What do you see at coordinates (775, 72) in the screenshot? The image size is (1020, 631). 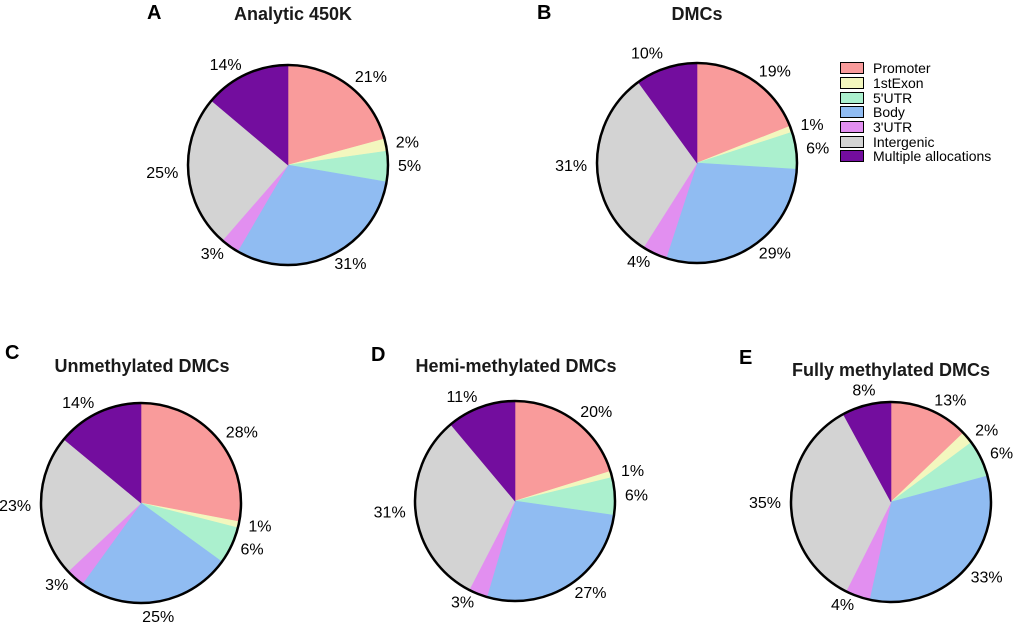 I see `slice-value-label-promoter: 19%` at bounding box center [775, 72].